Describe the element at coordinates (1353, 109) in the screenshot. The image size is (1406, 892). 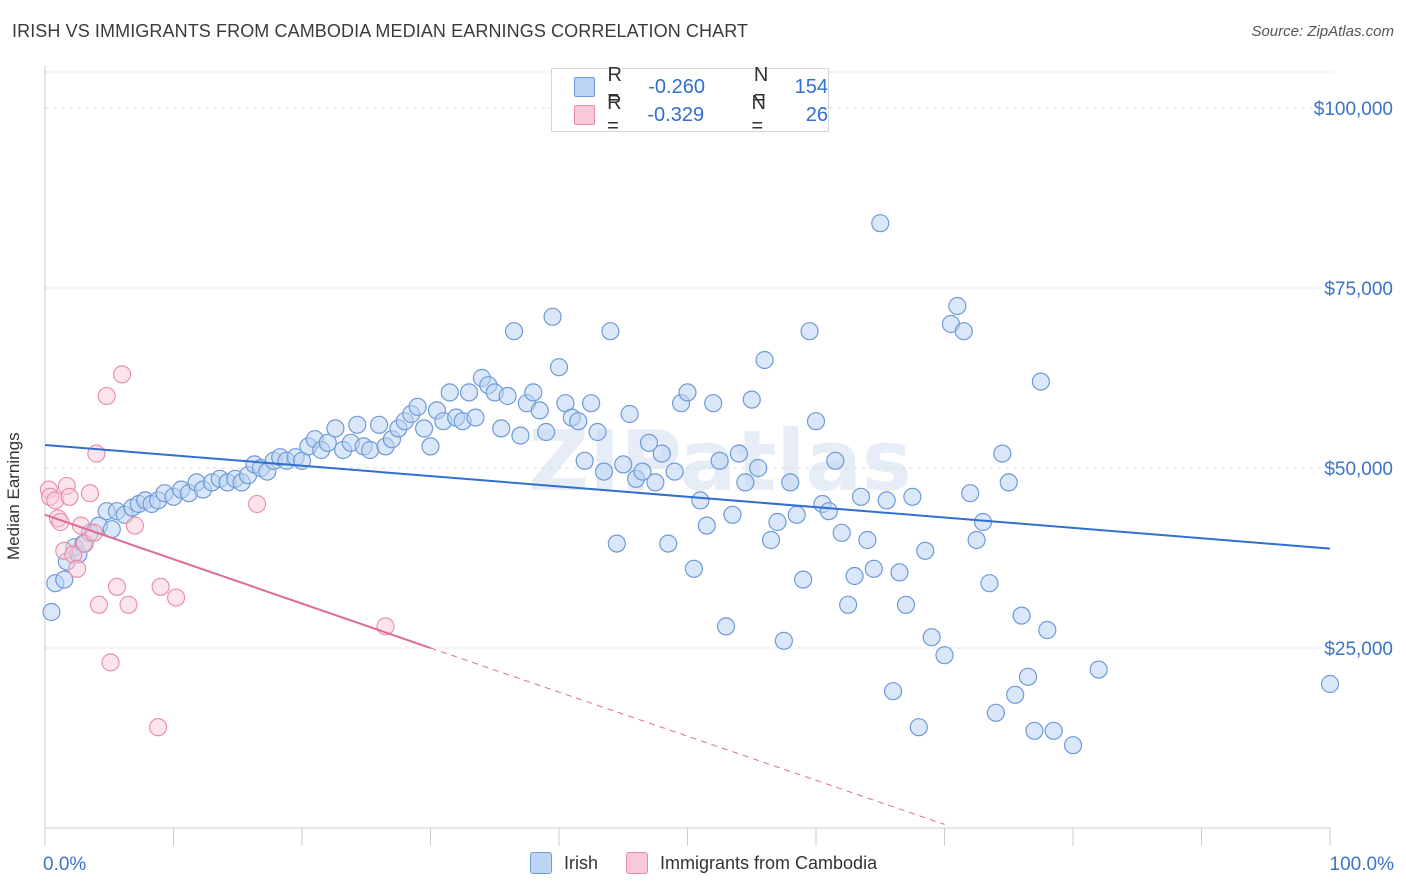
I see `y-tick-label: $100,000` at that location.